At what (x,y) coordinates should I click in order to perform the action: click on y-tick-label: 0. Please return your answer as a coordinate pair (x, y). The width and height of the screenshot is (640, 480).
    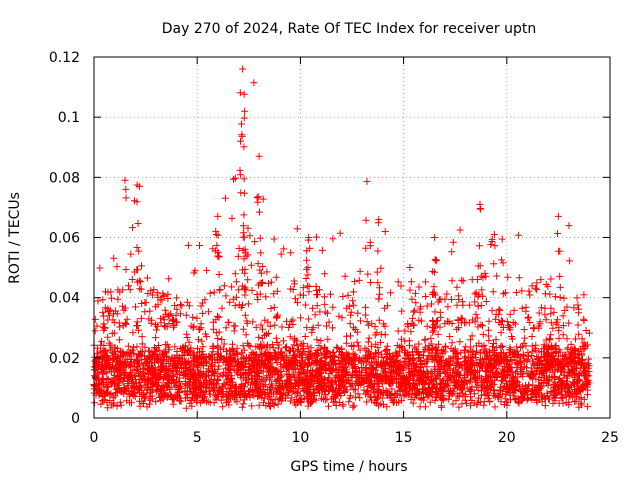
    Looking at the image, I should click on (75, 419).